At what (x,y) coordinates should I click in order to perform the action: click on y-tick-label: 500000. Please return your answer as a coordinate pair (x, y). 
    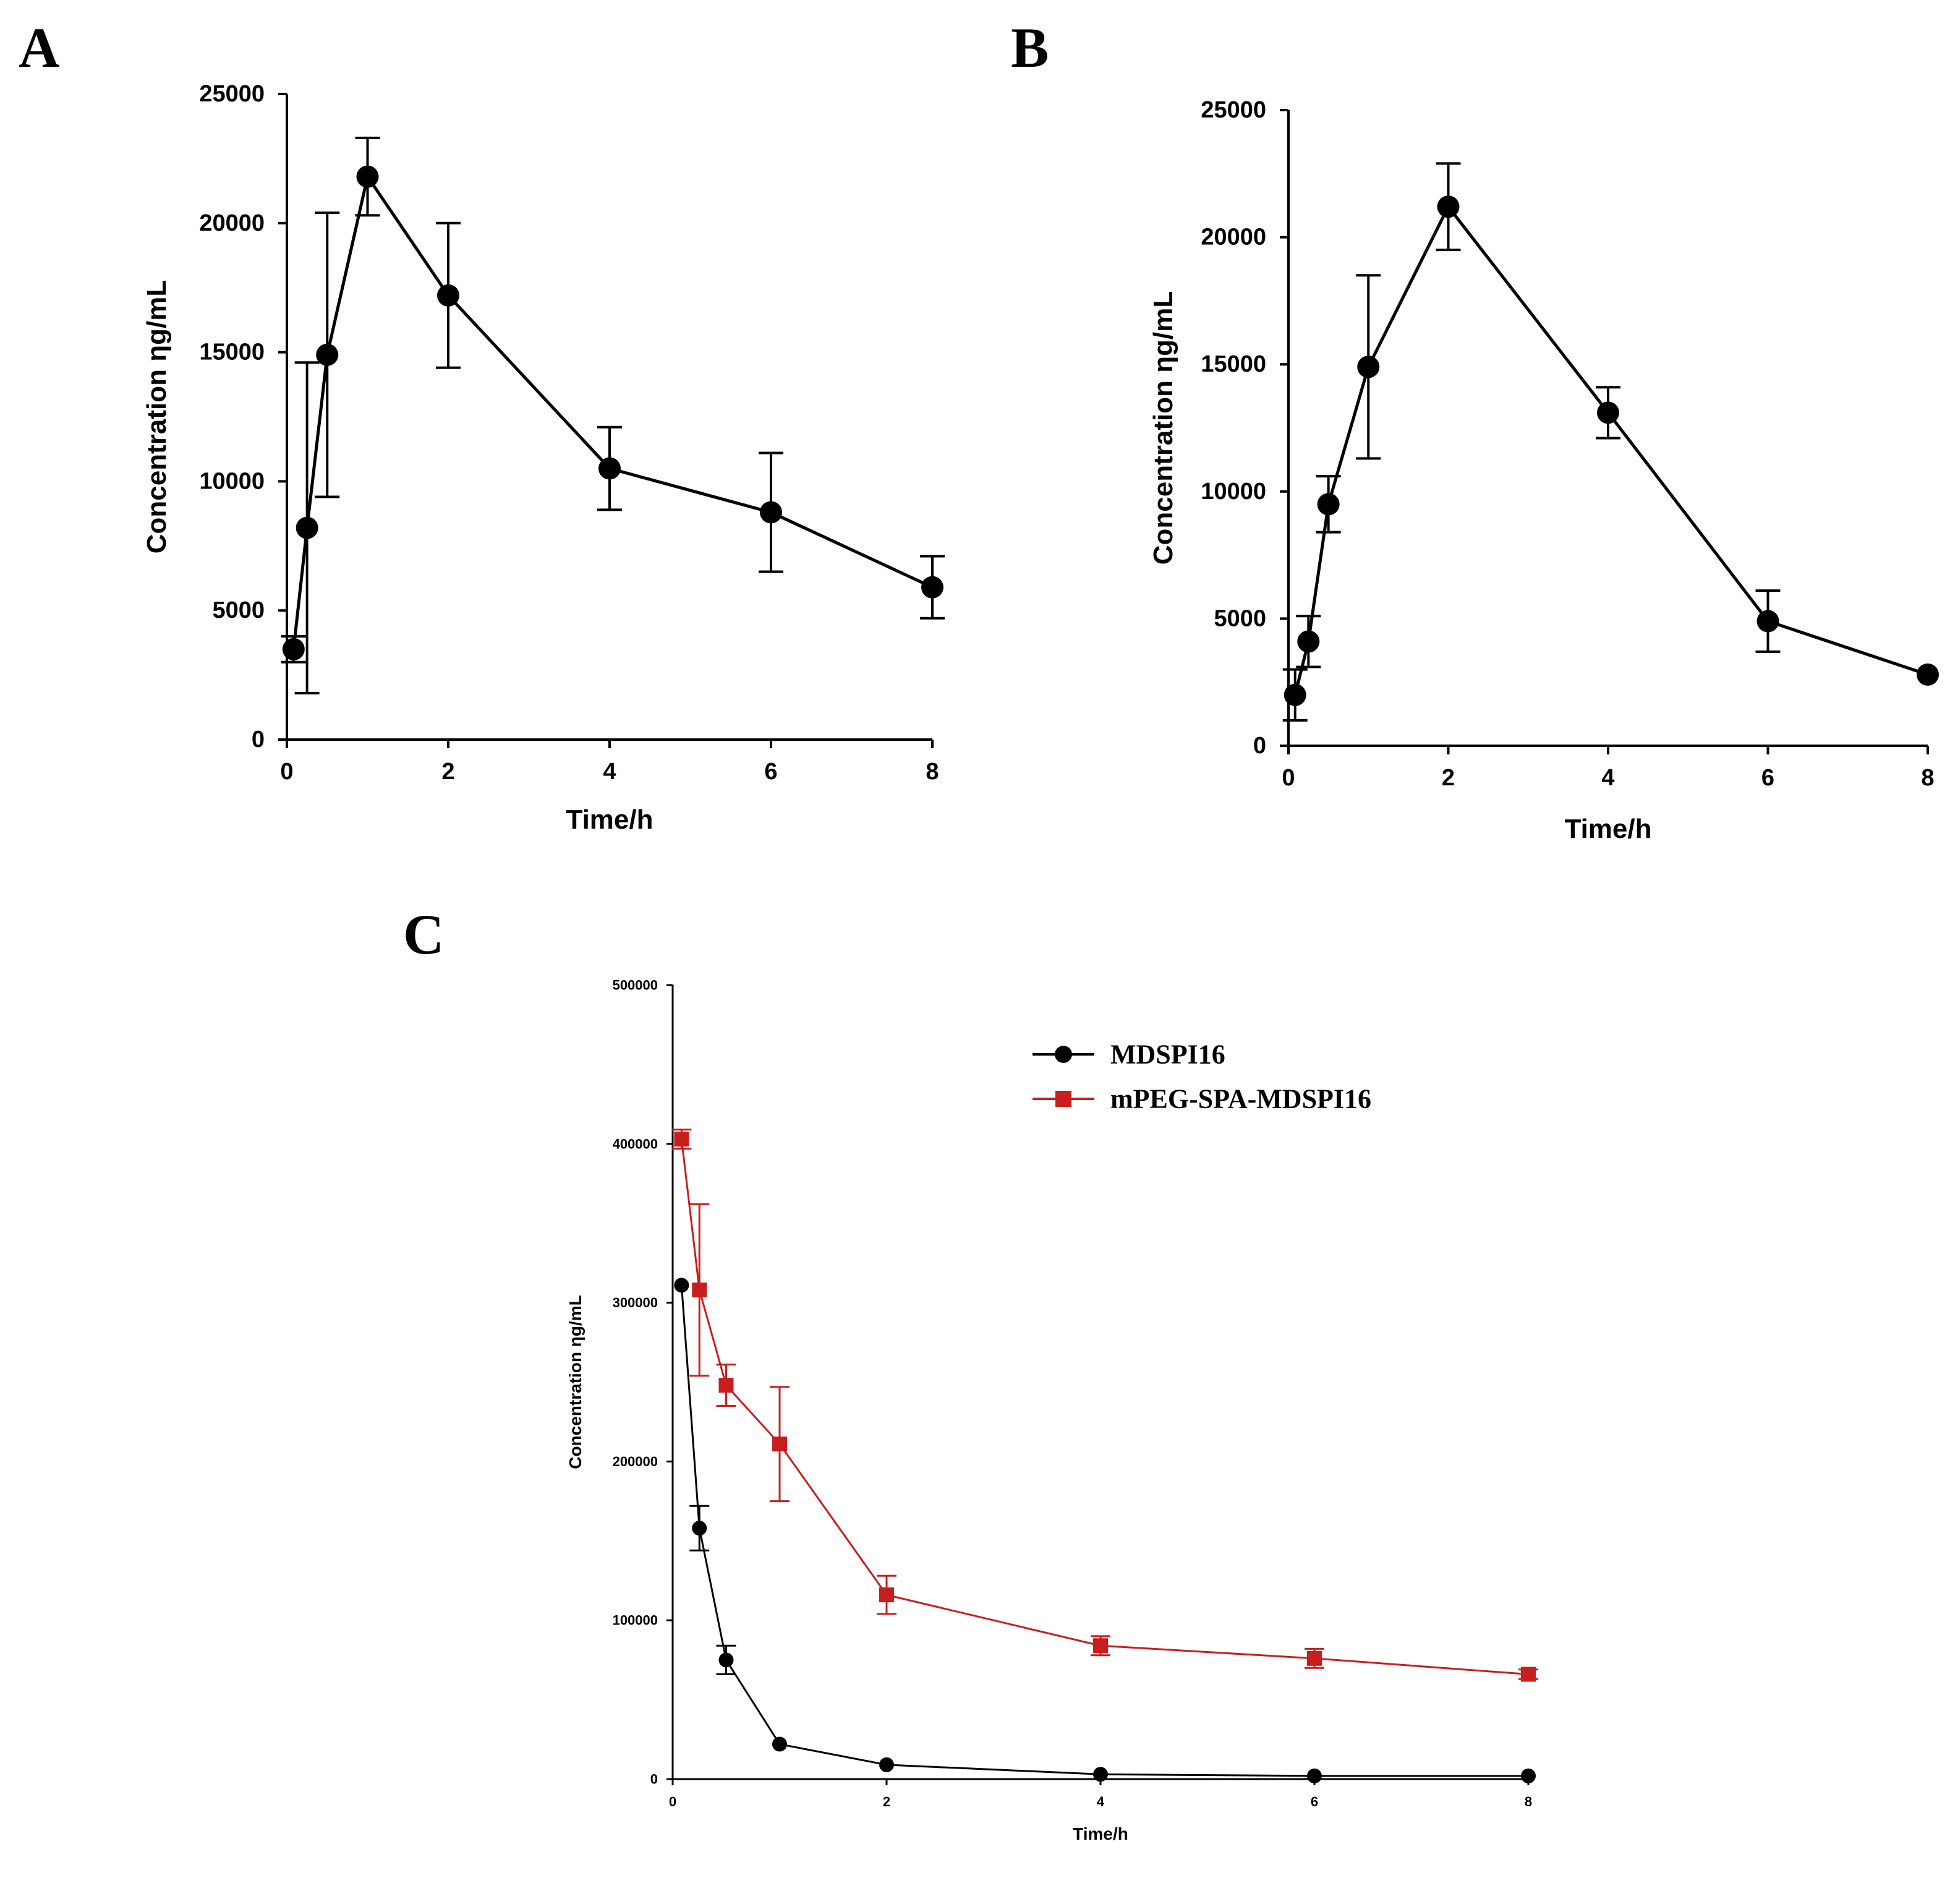
    Looking at the image, I should click on (635, 985).